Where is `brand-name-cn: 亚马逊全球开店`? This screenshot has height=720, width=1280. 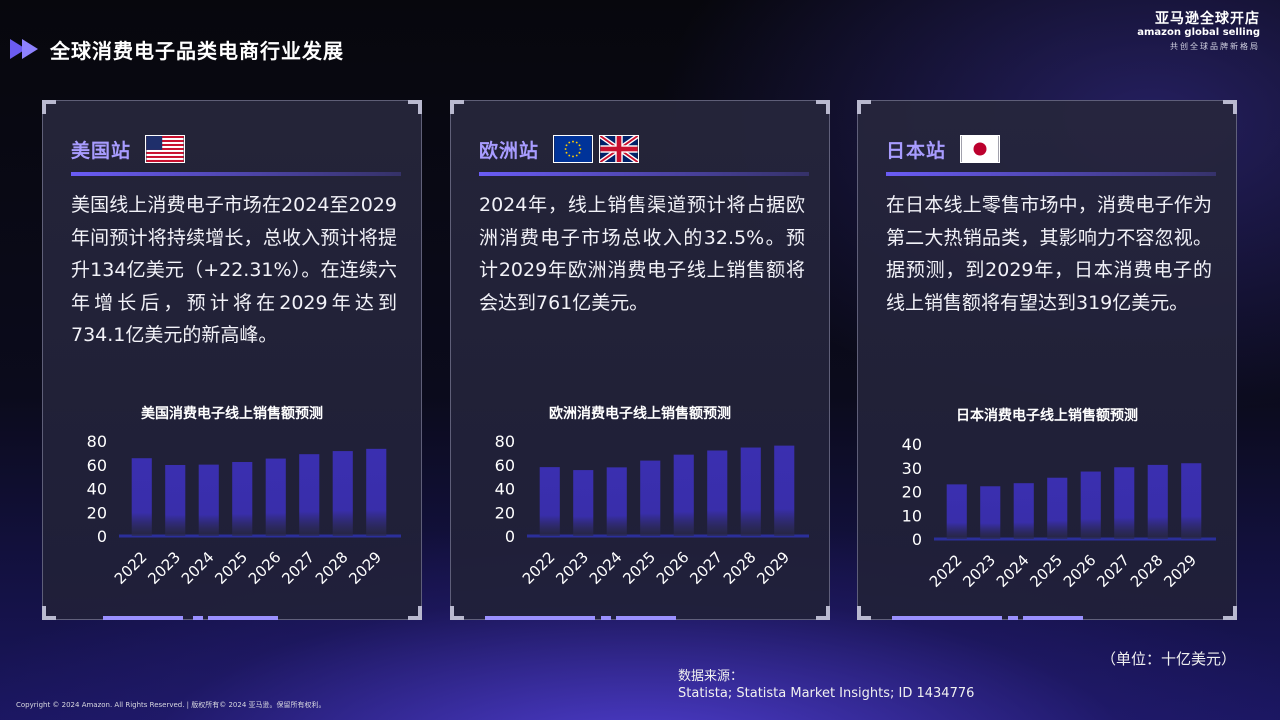 brand-name-cn: 亚马逊全球开店 is located at coordinates (1207, 19).